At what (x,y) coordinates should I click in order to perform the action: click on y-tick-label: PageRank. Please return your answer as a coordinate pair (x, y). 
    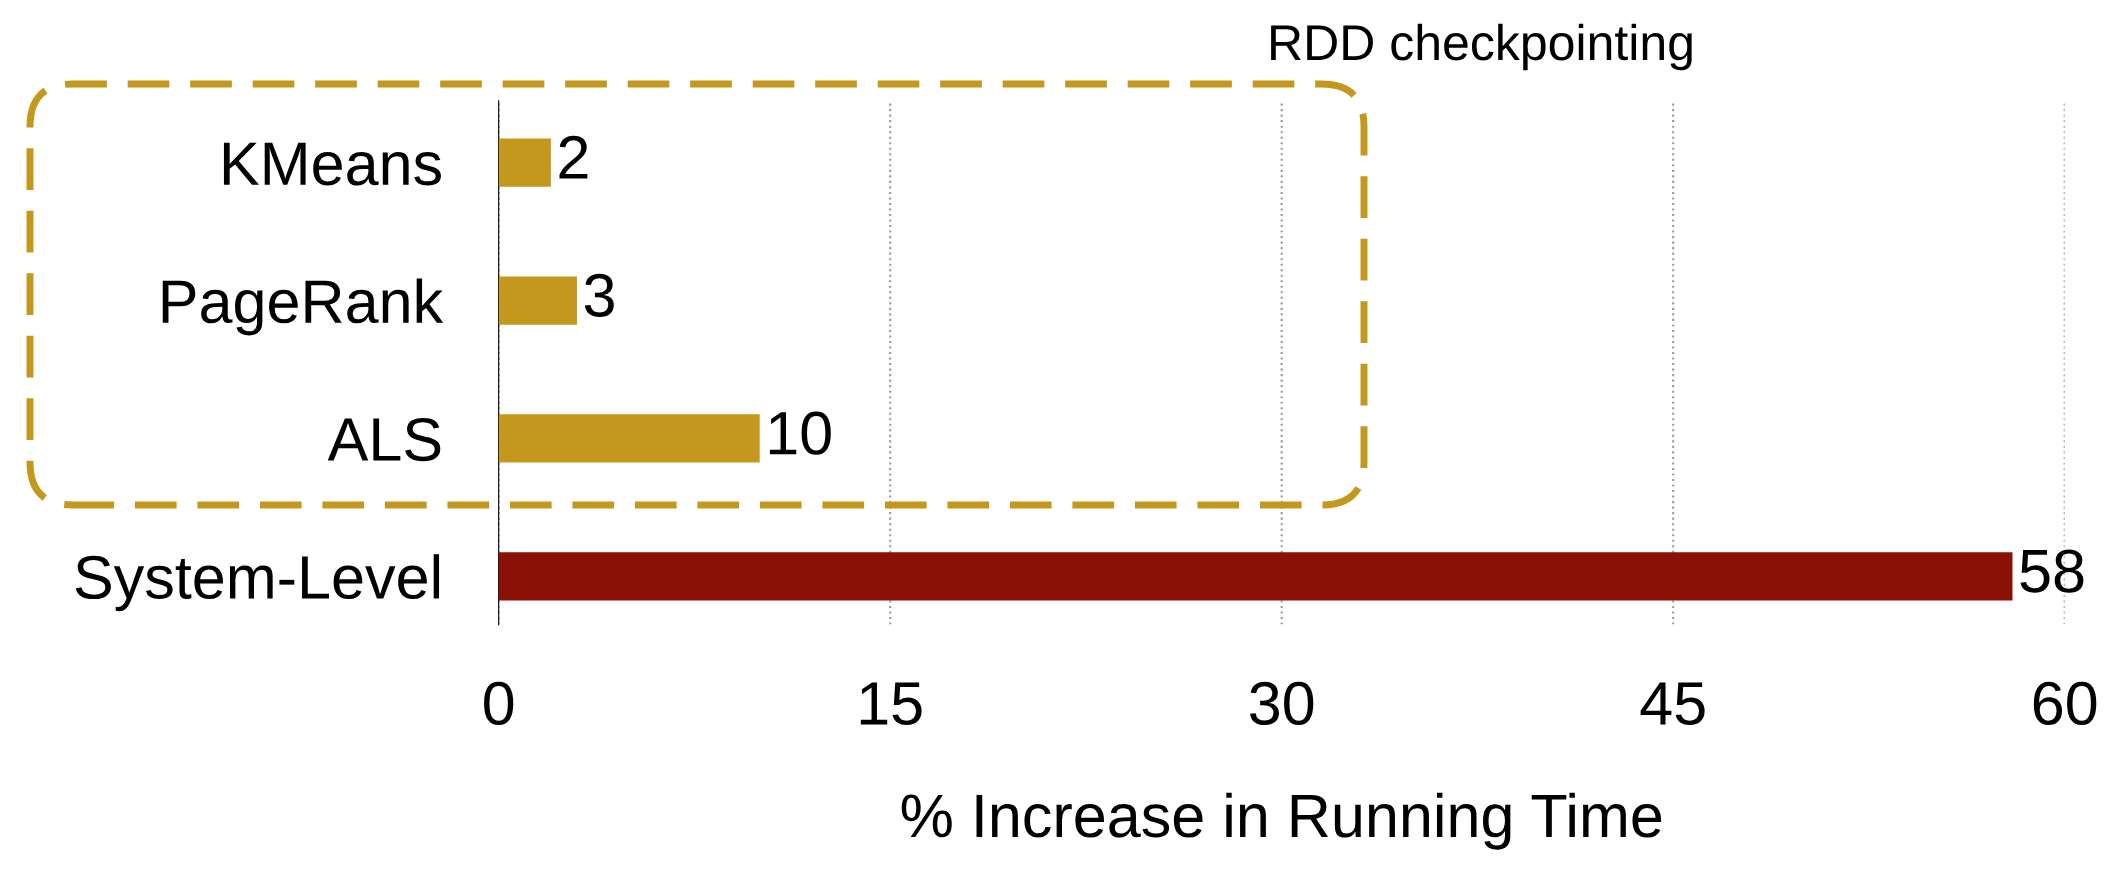
    Looking at the image, I should click on (303, 307).